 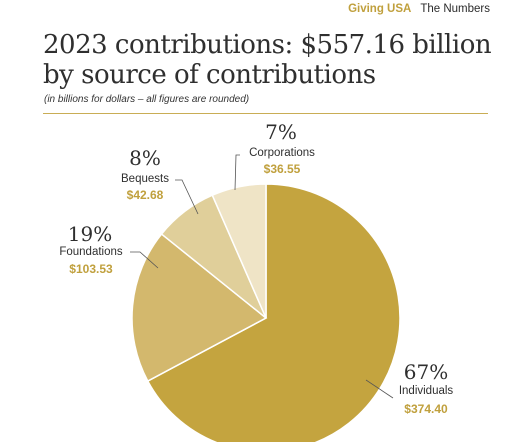 I want to click on slice-percent-corporations: 7%, so click(x=281, y=132).